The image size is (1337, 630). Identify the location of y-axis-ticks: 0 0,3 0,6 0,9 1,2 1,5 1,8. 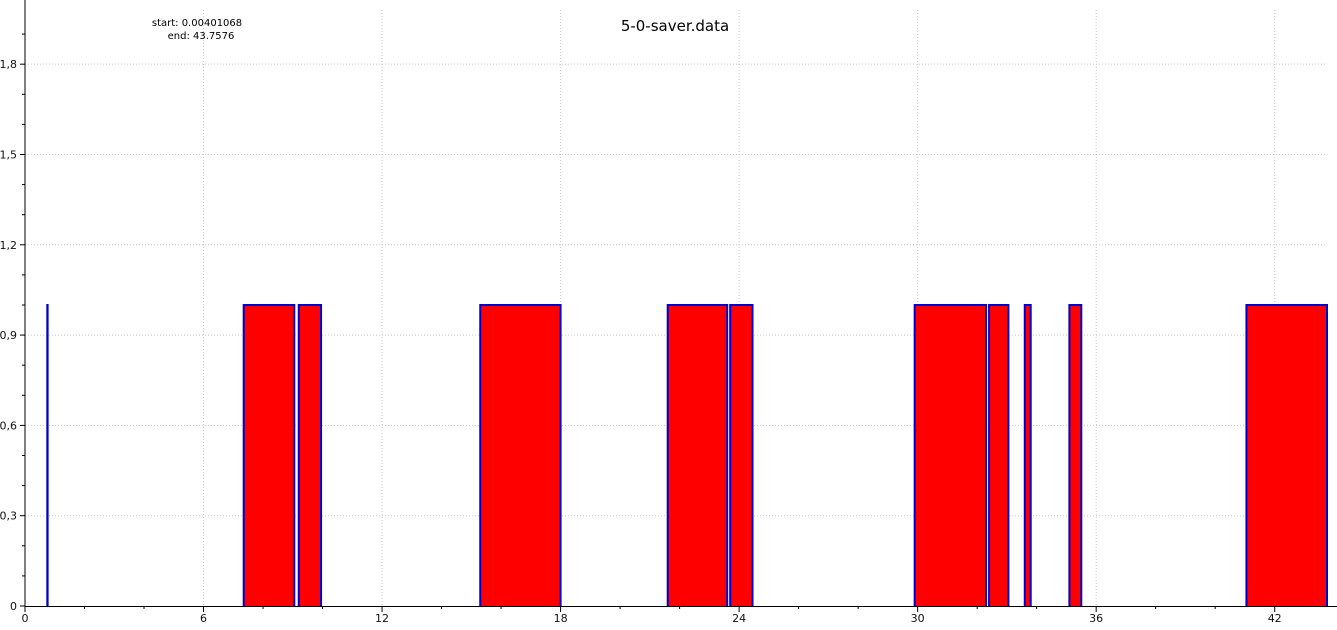
(12, 323).